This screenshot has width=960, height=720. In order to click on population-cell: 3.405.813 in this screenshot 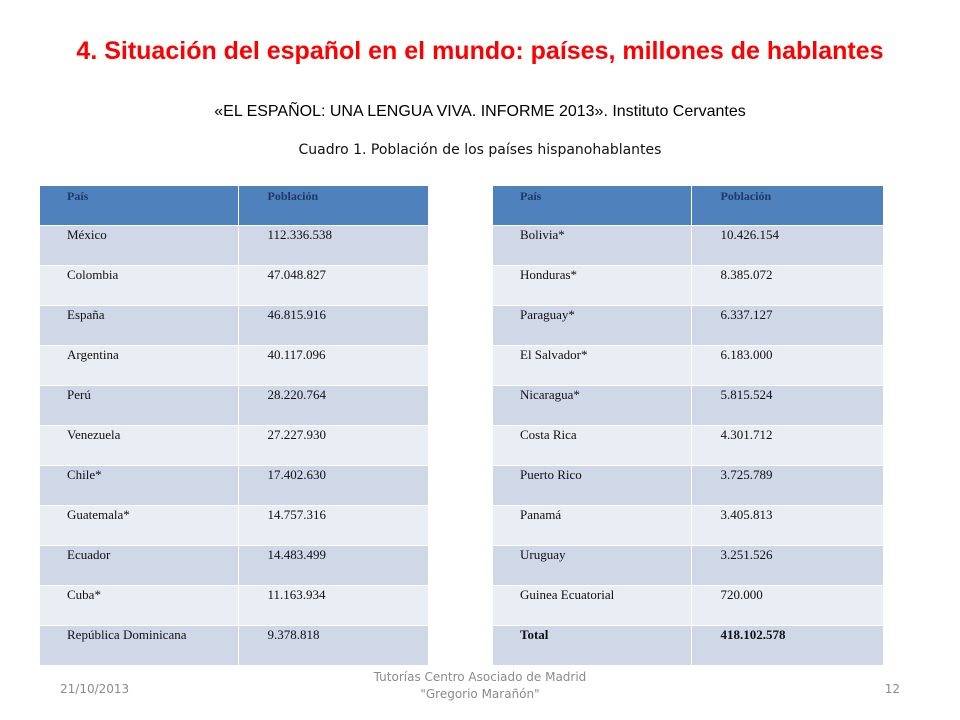, I will do `click(787, 525)`.